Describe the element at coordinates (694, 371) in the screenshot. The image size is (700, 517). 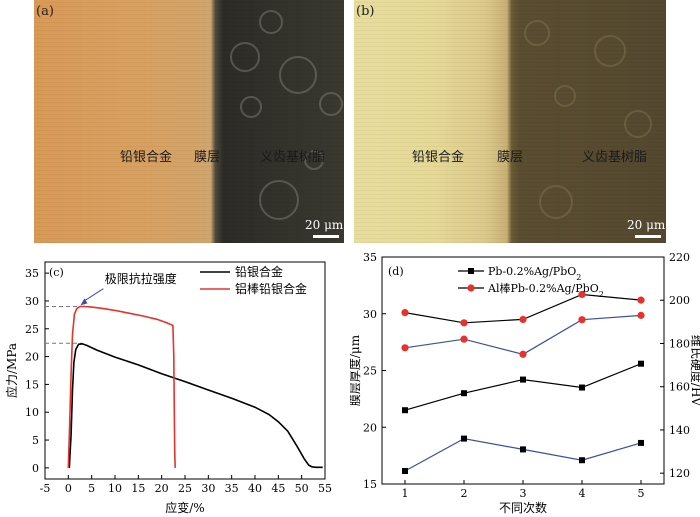
I see `y-right-axis-label: 维氏硬度/HV` at that location.